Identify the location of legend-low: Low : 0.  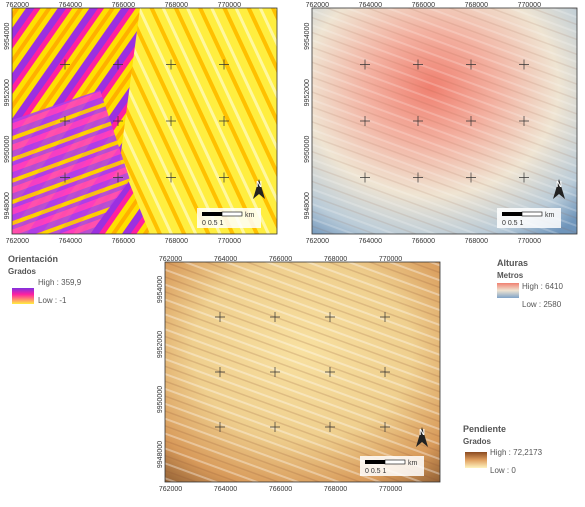
(503, 470).